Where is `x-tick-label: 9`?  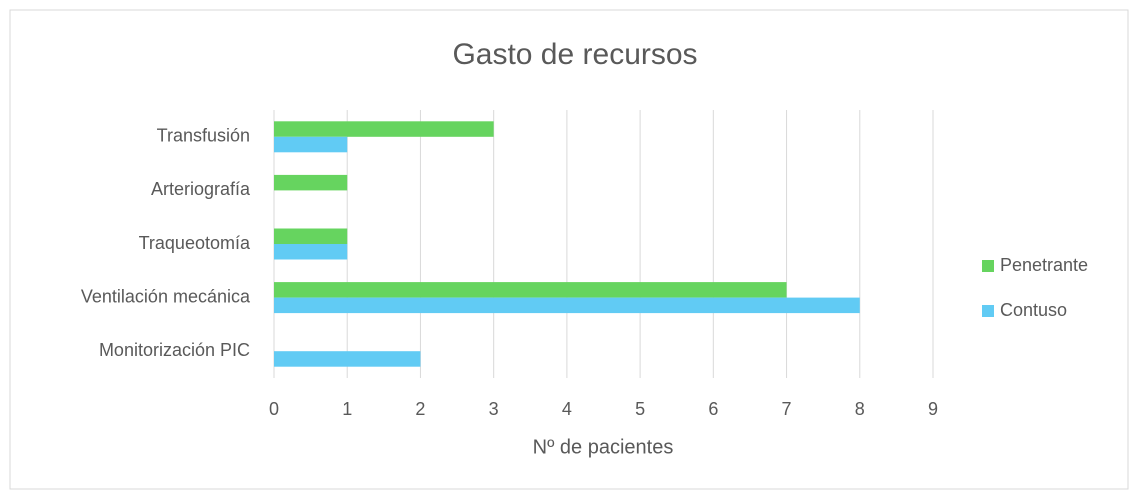
x-tick-label: 9 is located at coordinates (933, 409).